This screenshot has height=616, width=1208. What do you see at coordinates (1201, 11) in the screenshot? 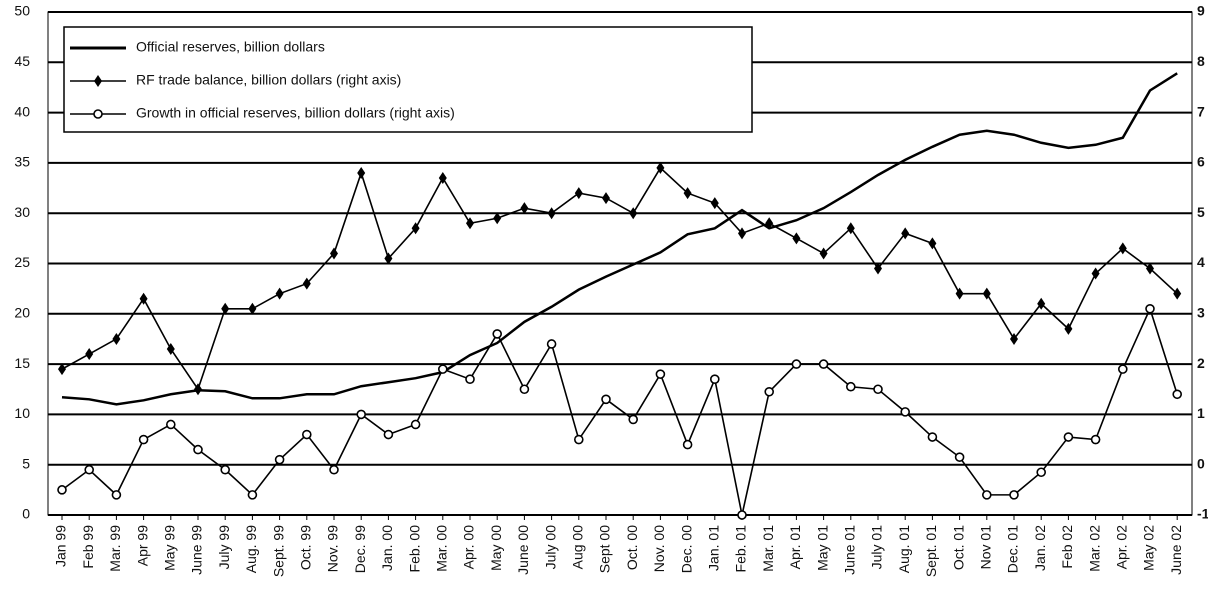
I see `y2-tick-label: 9` at bounding box center [1201, 11].